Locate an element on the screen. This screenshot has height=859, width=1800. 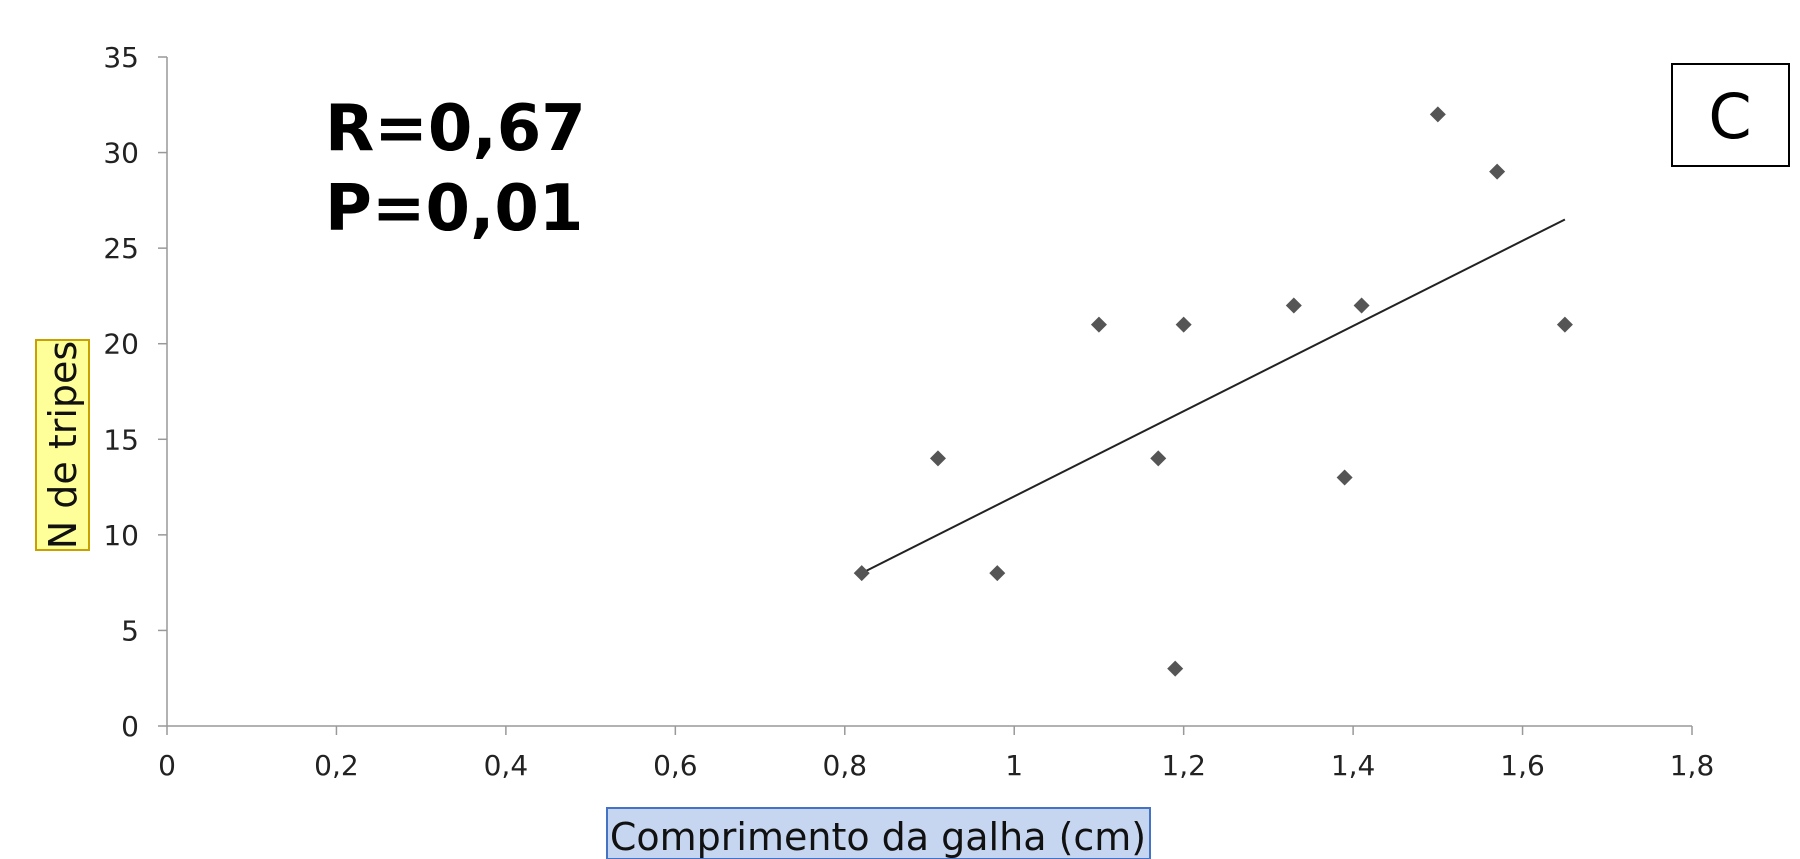
x-tick-label: 1,8 is located at coordinates (1692, 765).